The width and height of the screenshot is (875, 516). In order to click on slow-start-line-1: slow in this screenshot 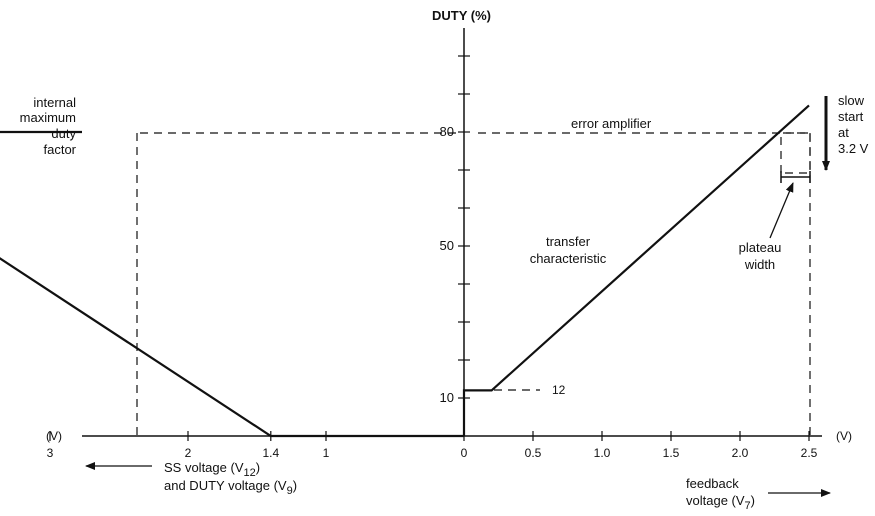, I will do `click(851, 100)`.